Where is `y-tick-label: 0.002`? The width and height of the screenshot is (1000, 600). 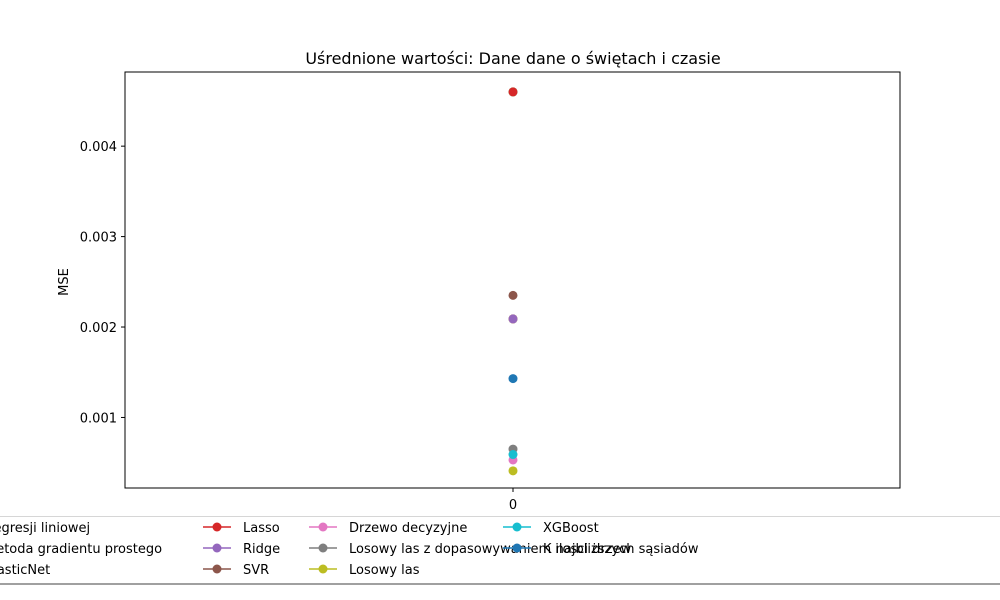
y-tick-label: 0.002 is located at coordinates (98, 328).